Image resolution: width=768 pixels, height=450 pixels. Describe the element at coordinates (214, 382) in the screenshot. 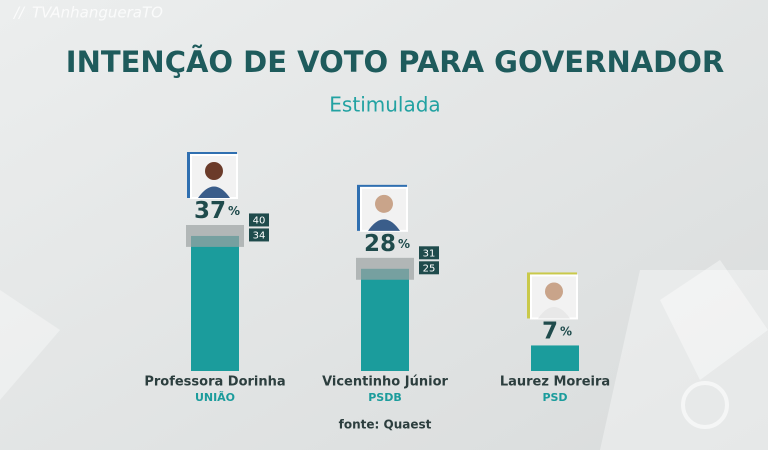

I see `x-tick-label: Professora Dorinha` at that location.